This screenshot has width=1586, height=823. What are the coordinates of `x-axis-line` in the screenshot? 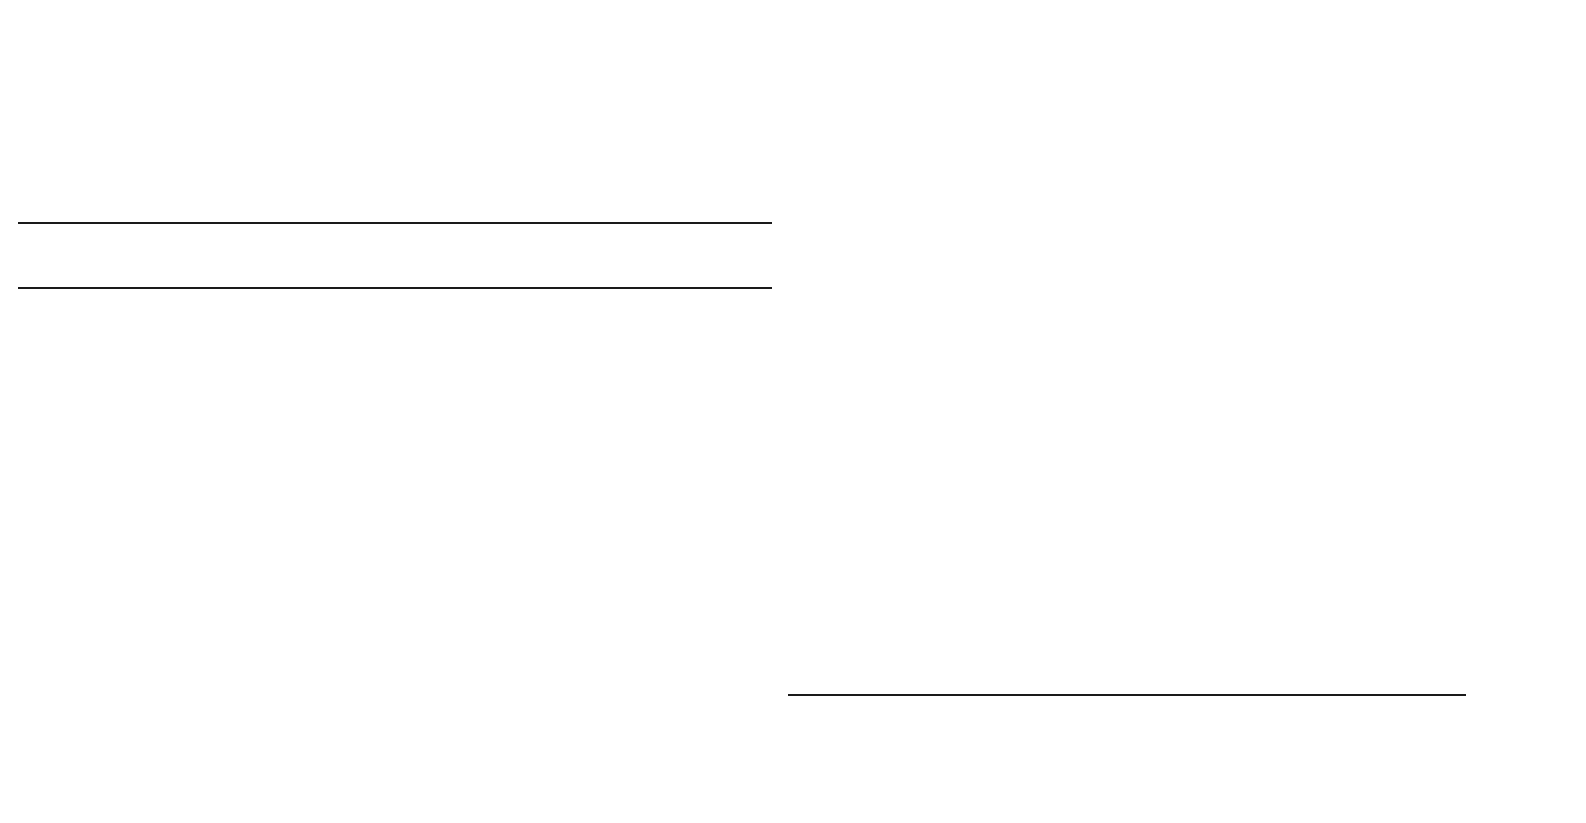 It's located at (1127, 695).